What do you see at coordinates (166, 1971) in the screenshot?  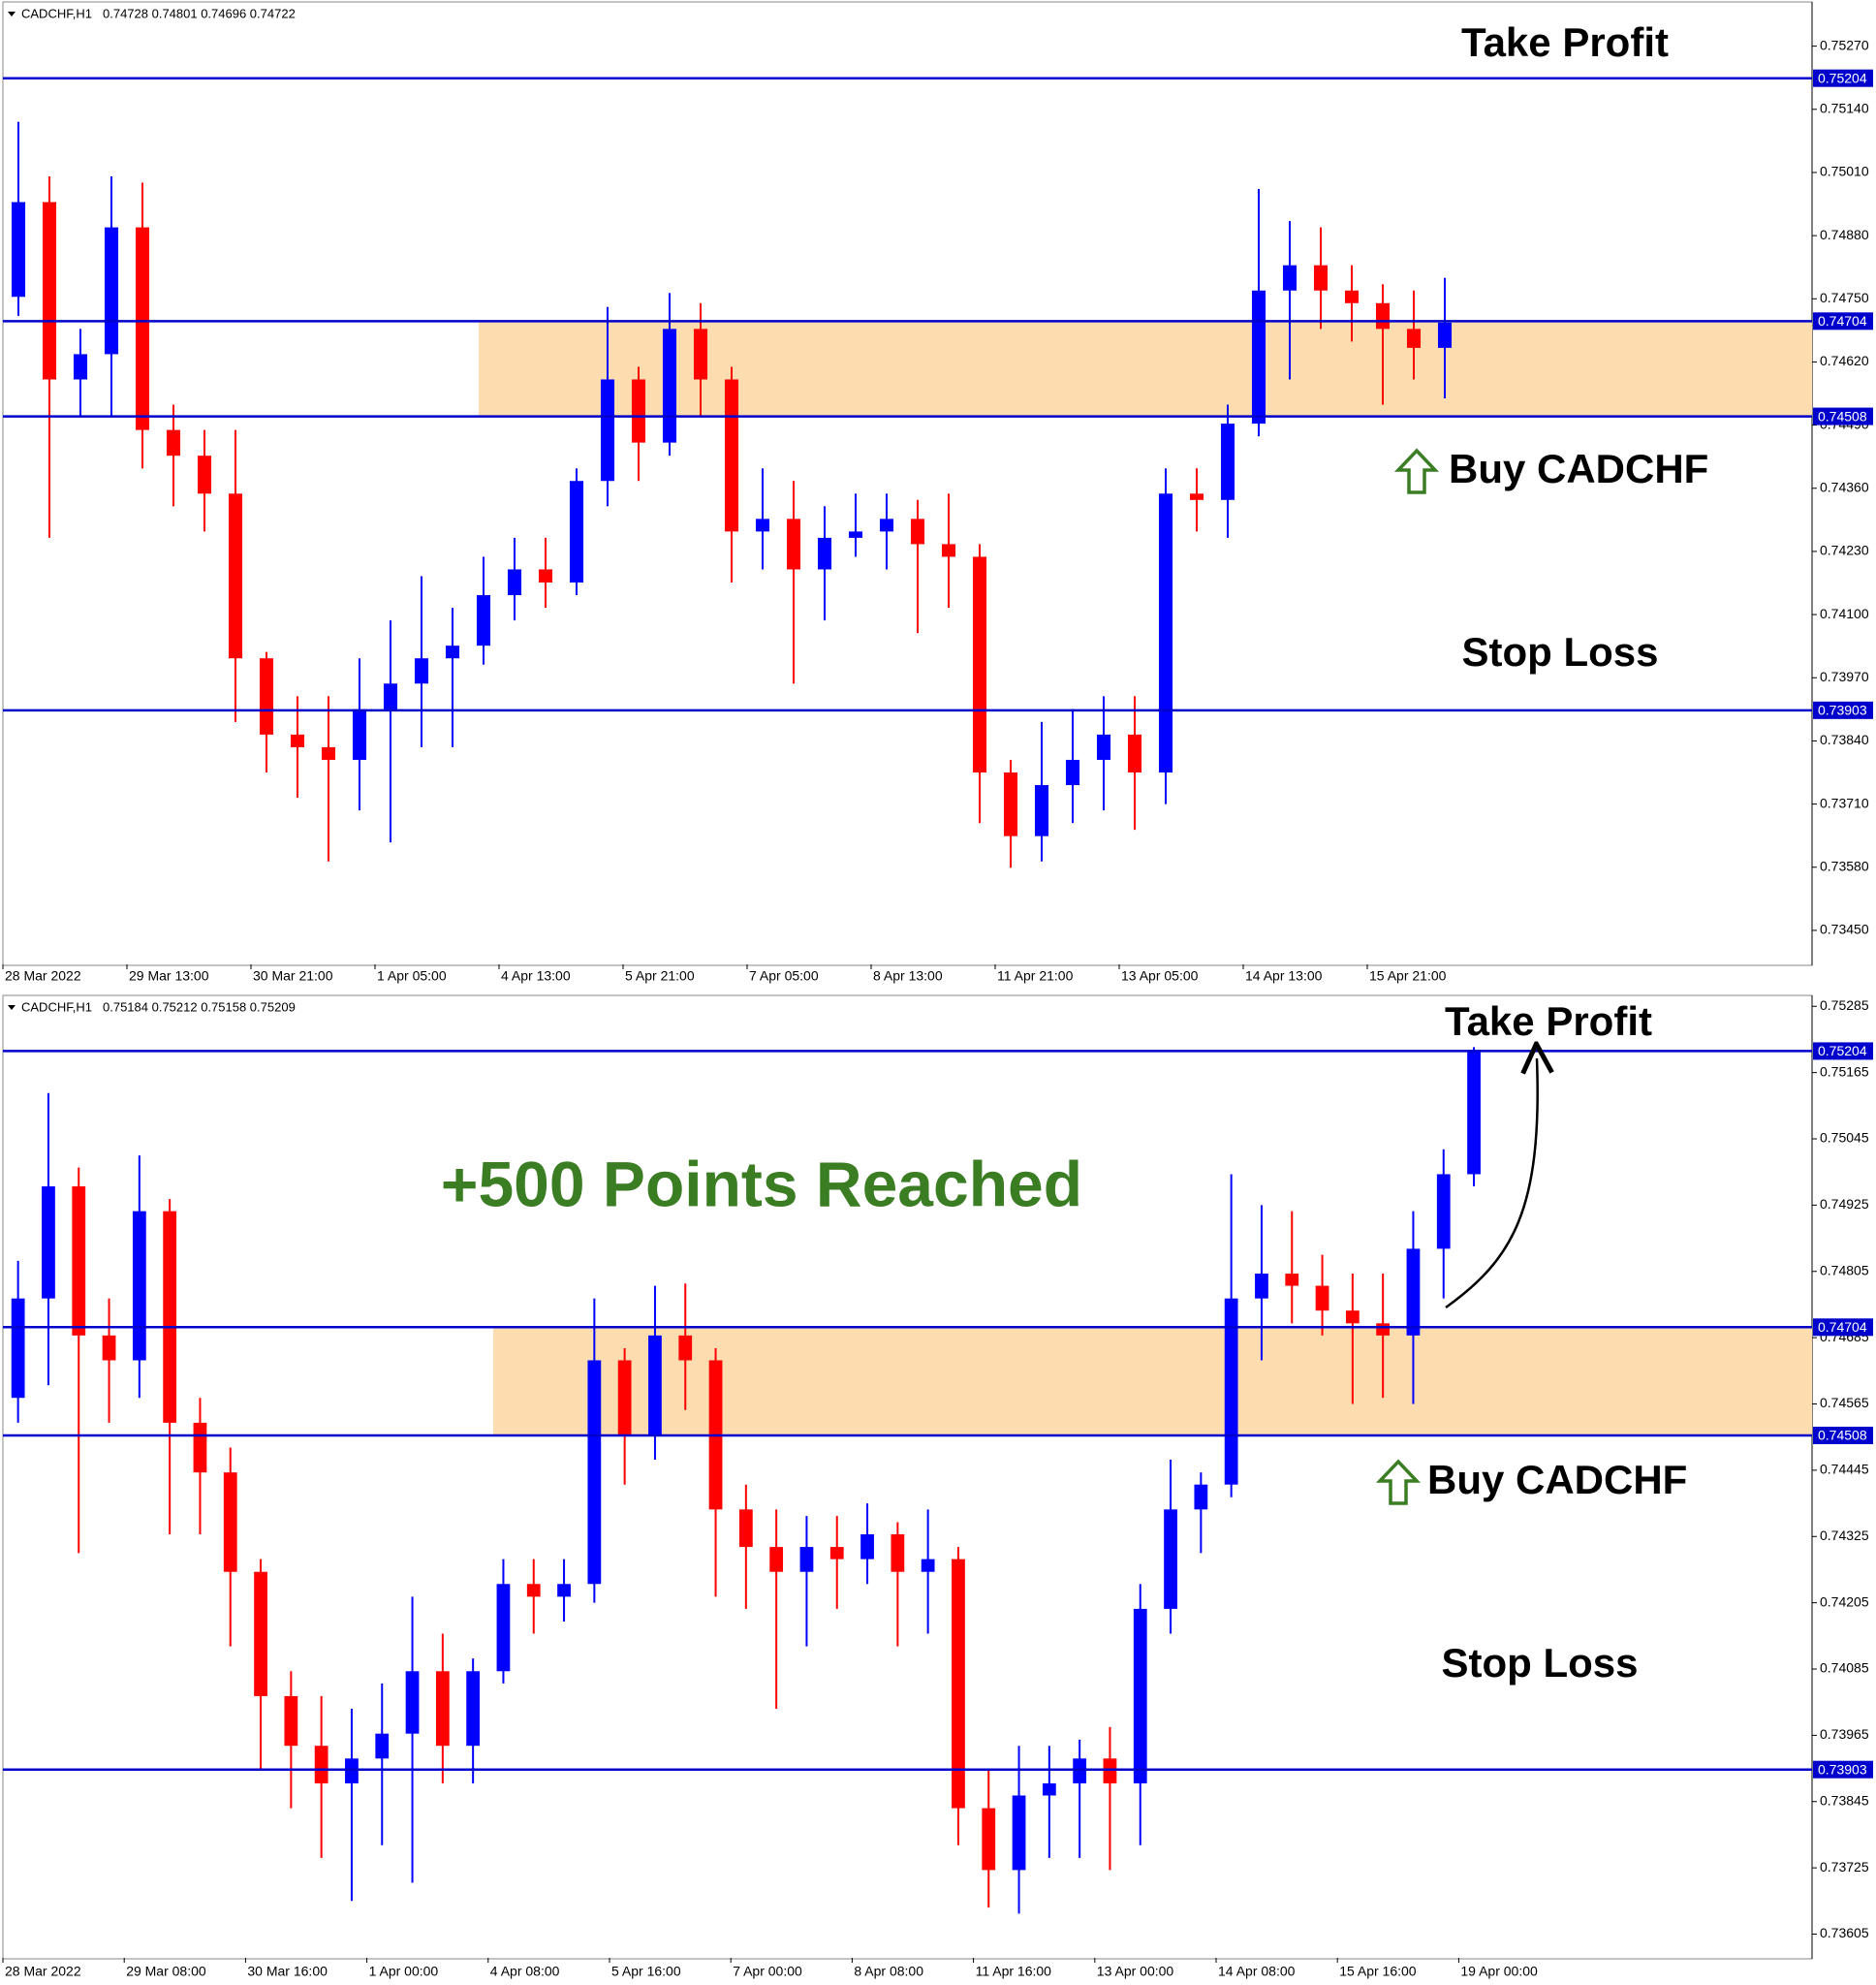 I see `x-tick-label: 29 Mar 08:00` at bounding box center [166, 1971].